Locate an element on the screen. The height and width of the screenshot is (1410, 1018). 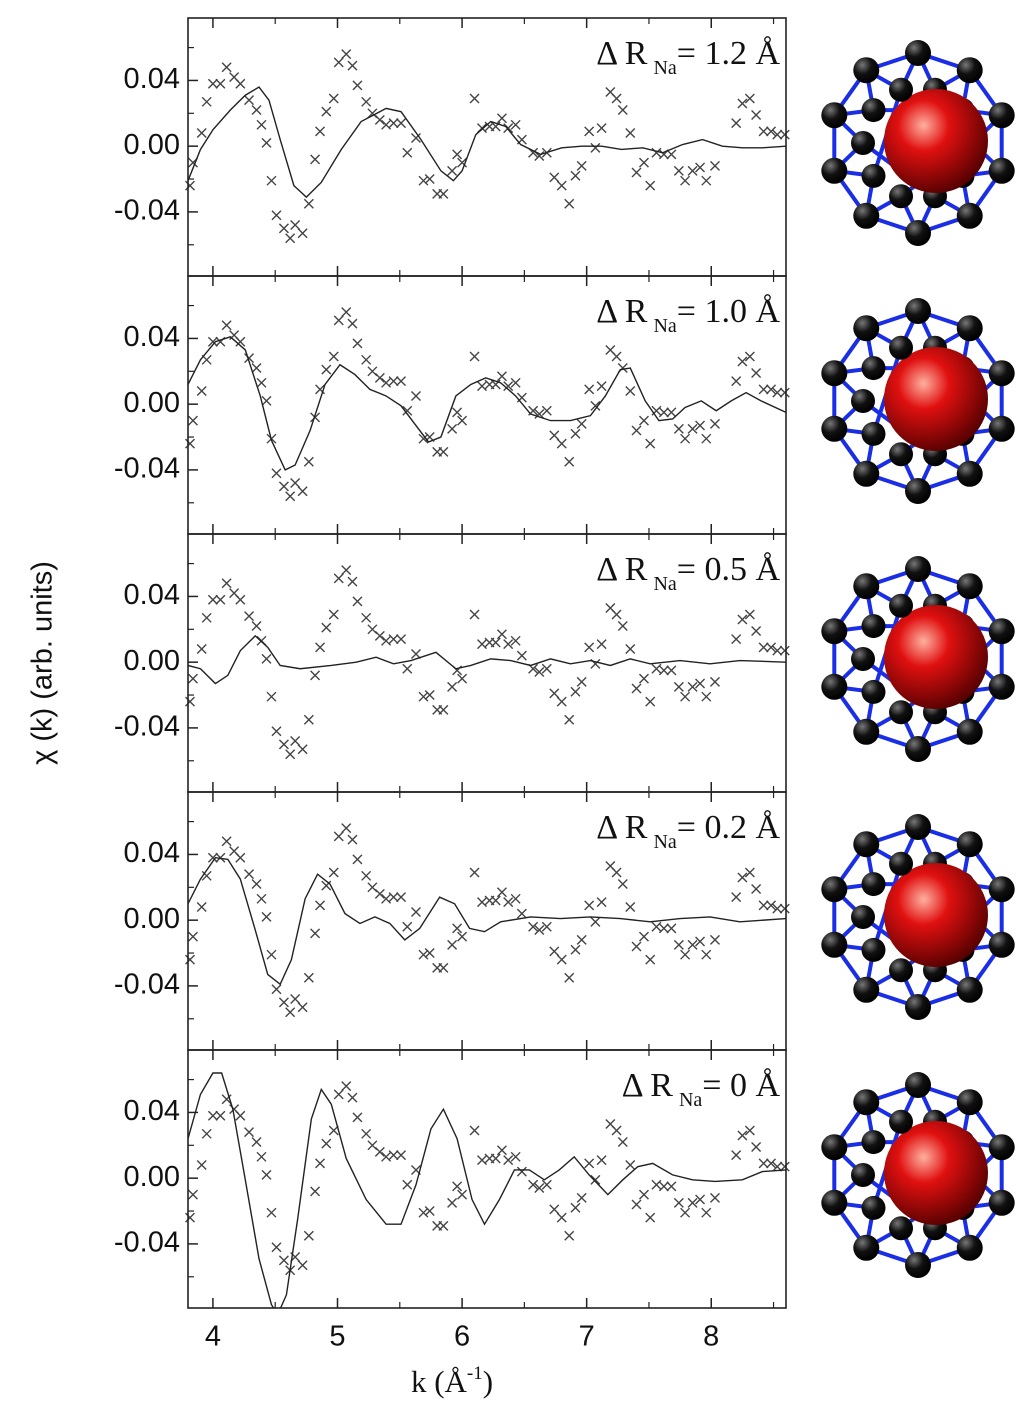
panel-label: Δ R Na= 0 Å is located at coordinates (701, 1089).